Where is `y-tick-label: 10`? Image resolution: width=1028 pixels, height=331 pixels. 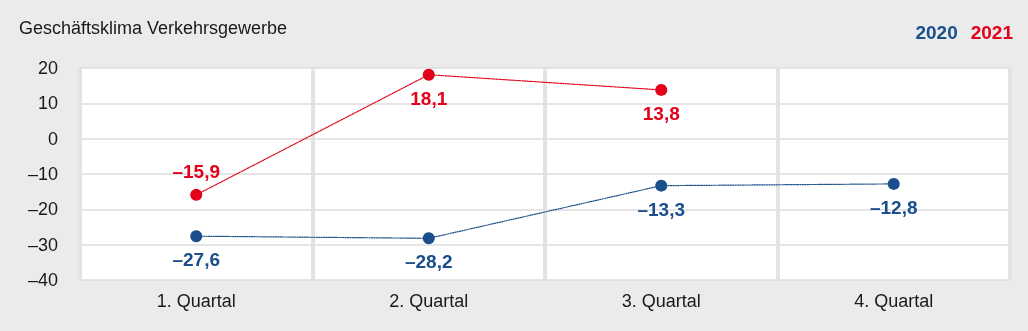 y-tick-label: 10 is located at coordinates (47, 103).